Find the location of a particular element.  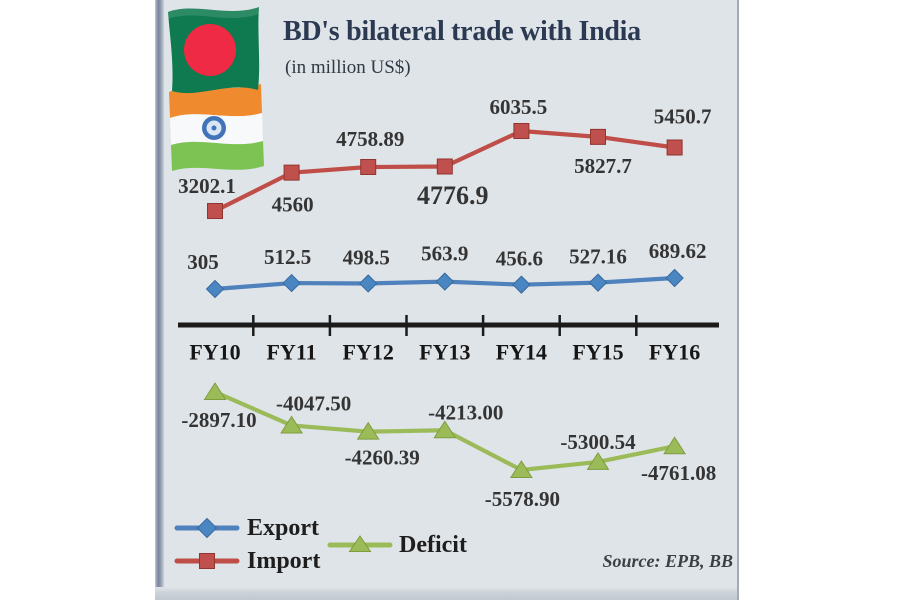

source-note: Source: EPB, BB is located at coordinates (667, 561).